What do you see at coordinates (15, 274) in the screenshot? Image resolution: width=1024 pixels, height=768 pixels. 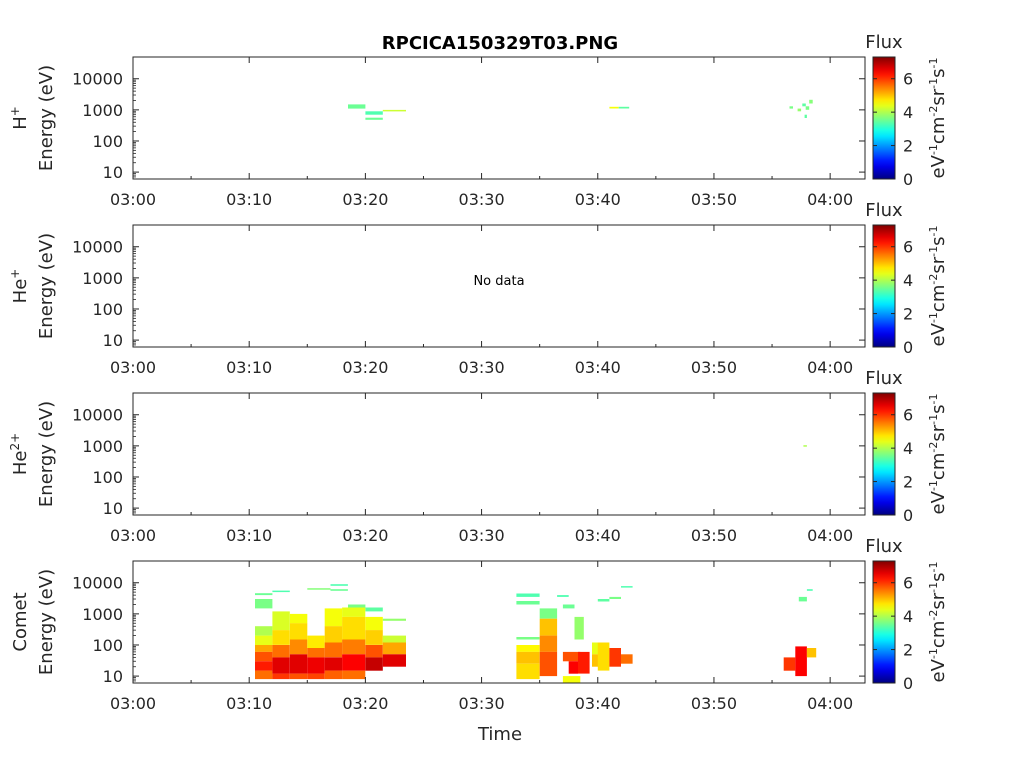 I see `species-charge: +` at bounding box center [15, 274].